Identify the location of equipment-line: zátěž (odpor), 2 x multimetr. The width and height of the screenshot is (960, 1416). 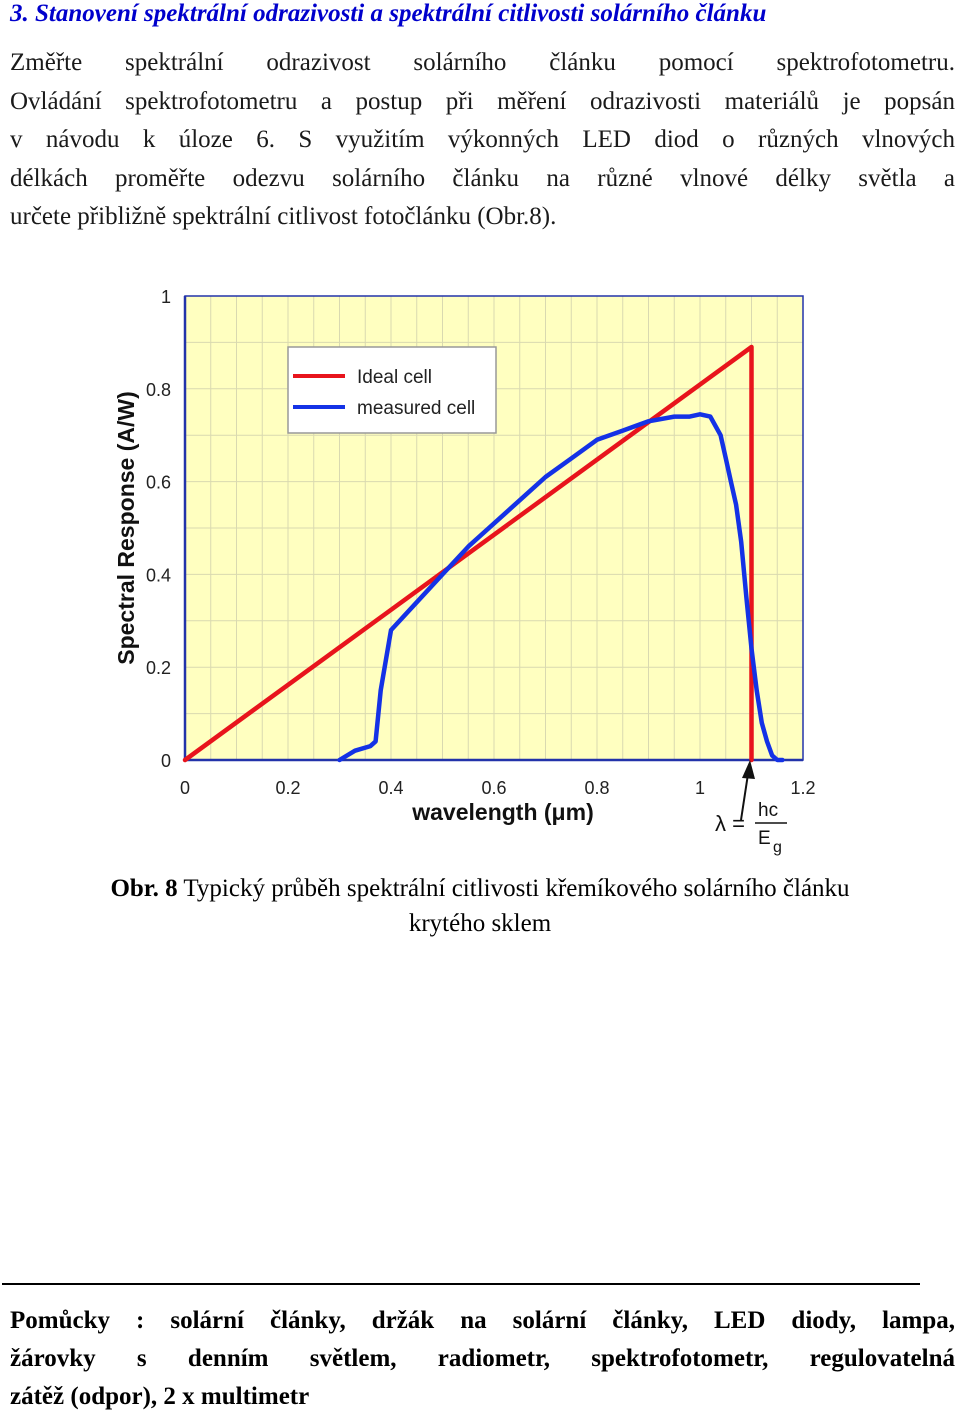
(160, 1396).